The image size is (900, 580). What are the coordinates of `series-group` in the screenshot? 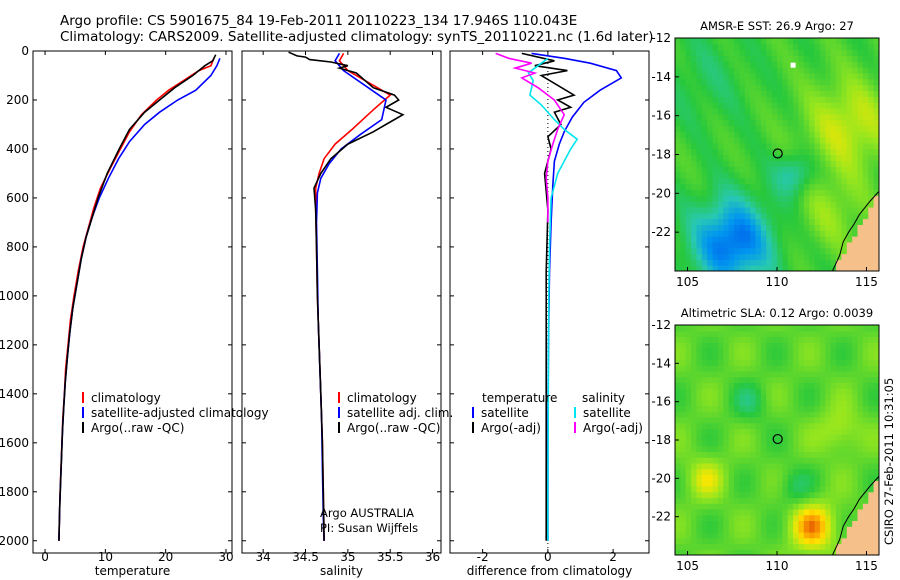 It's located at (346, 296).